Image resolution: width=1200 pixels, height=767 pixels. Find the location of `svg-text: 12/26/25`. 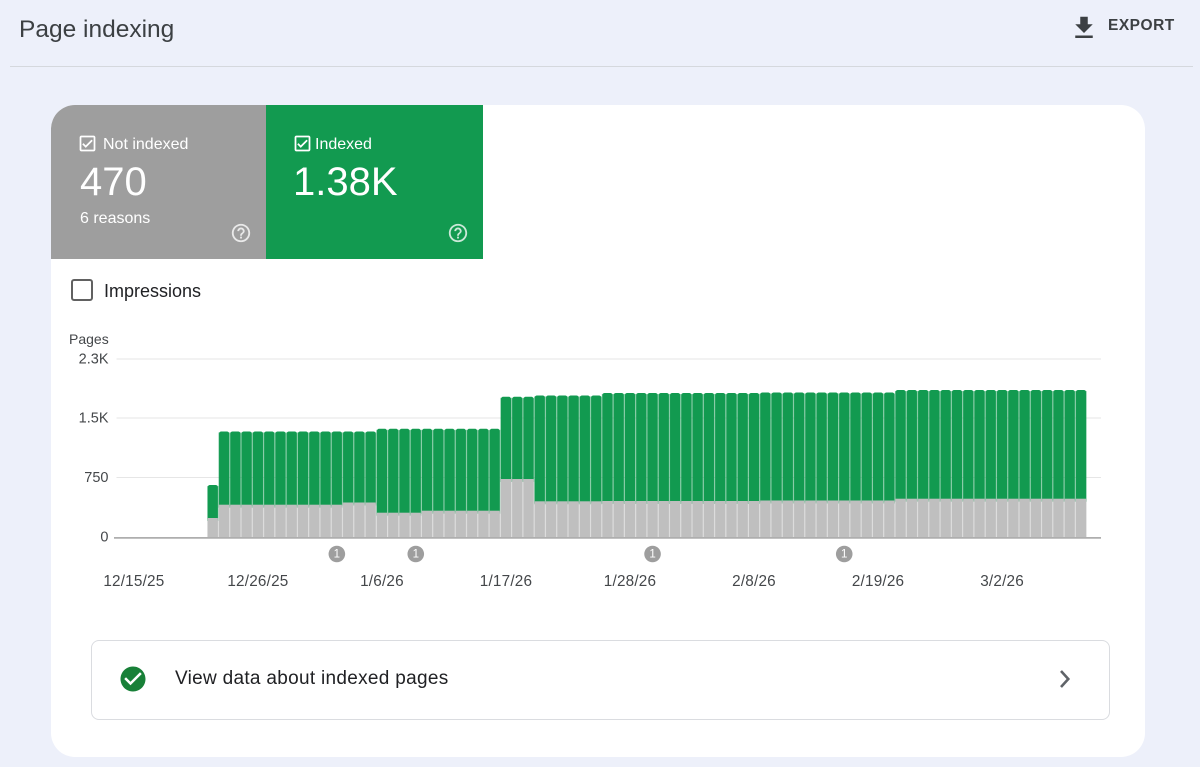

svg-text: 12/26/25 is located at coordinates (257, 581).